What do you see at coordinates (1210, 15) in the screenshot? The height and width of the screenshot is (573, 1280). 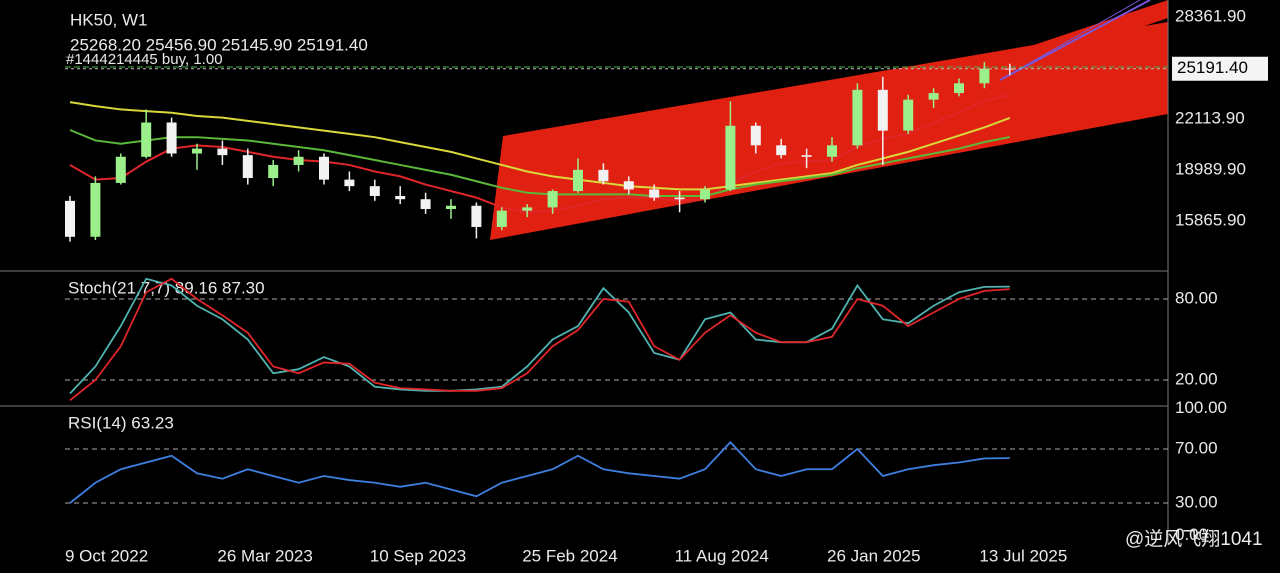 I see `y-tick-label: 28361.90` at bounding box center [1210, 15].